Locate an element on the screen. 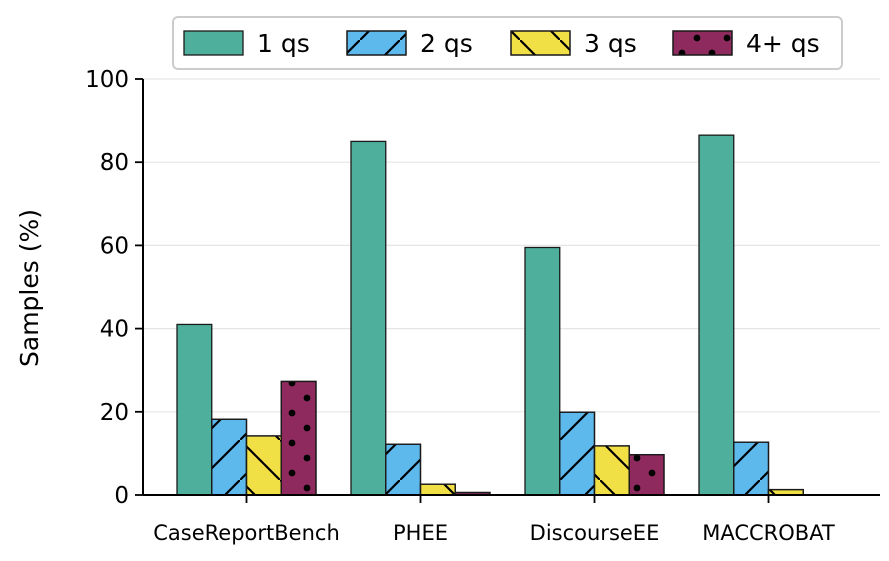  legend-label: 2 qs is located at coordinates (446, 43).